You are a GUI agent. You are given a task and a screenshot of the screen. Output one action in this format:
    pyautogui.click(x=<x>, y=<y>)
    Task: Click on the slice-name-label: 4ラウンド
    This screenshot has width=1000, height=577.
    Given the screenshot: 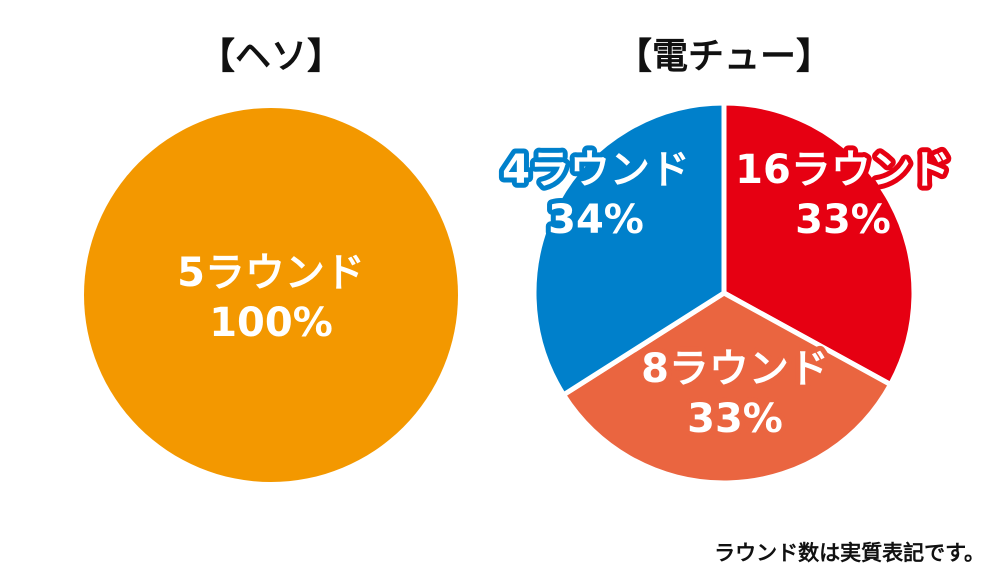 What is the action you would take?
    pyautogui.click(x=596, y=170)
    